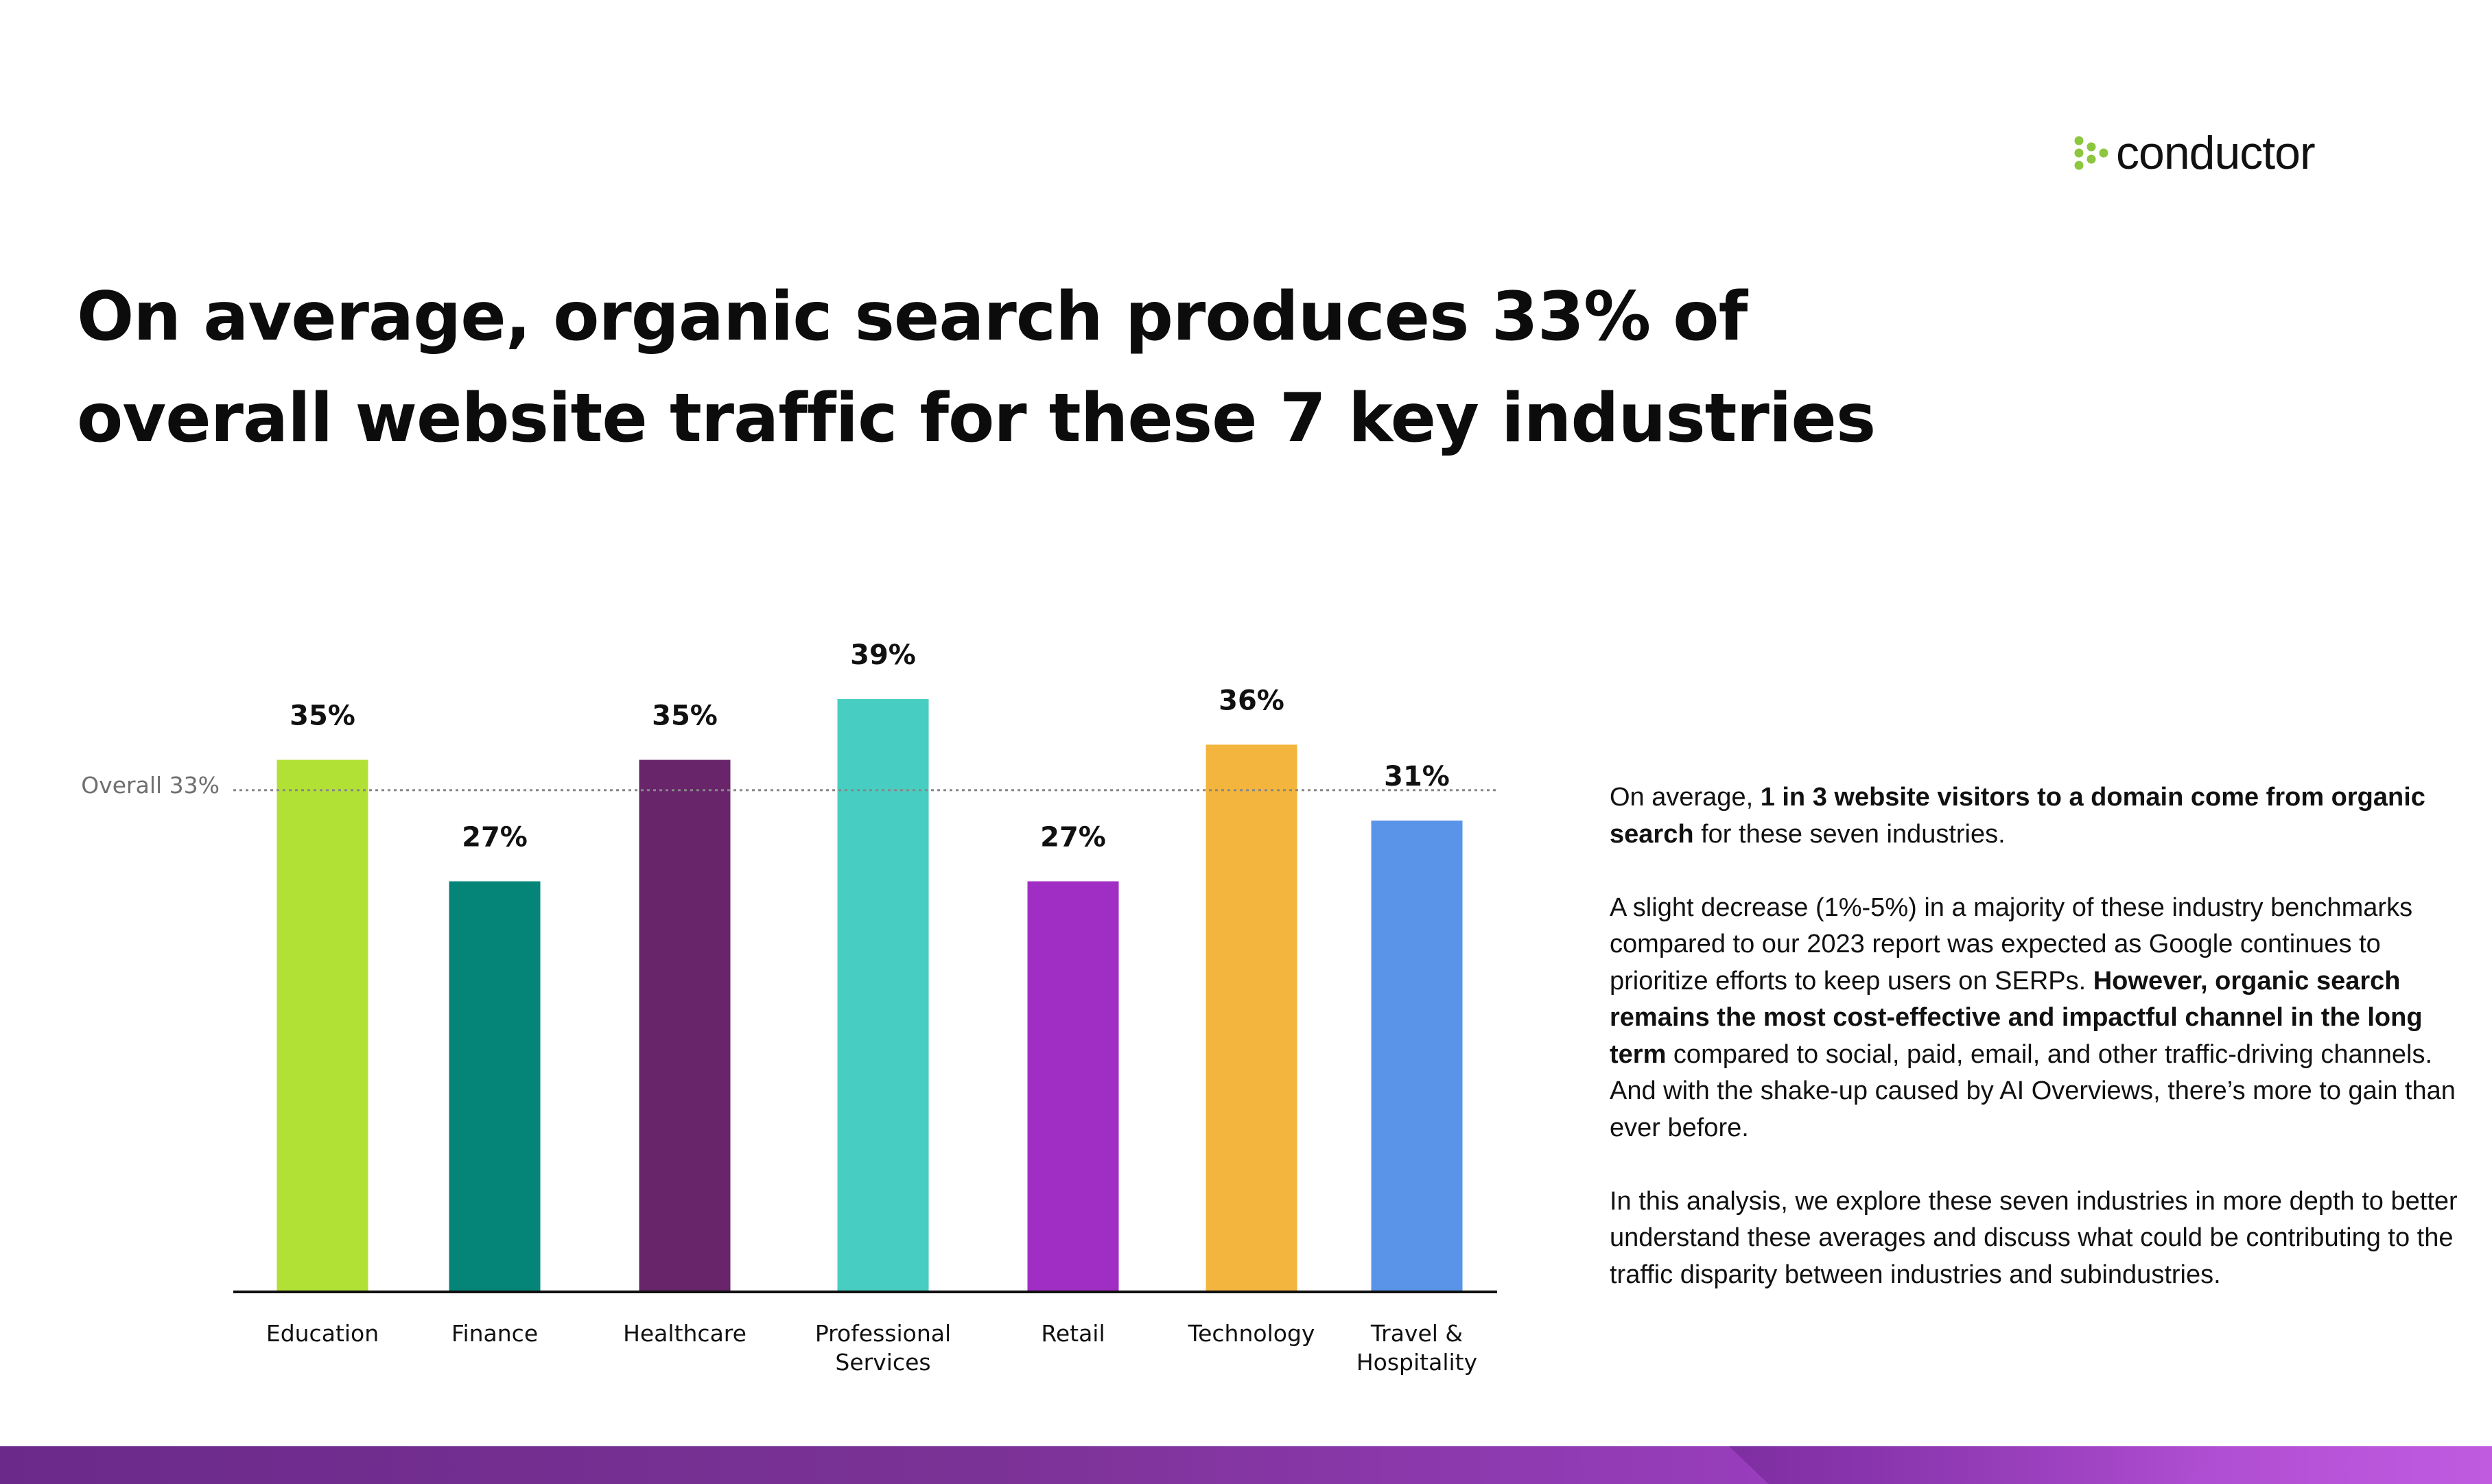  Describe the element at coordinates (1416, 1362) in the screenshot. I see `x-tick-label: Hospitality` at that location.